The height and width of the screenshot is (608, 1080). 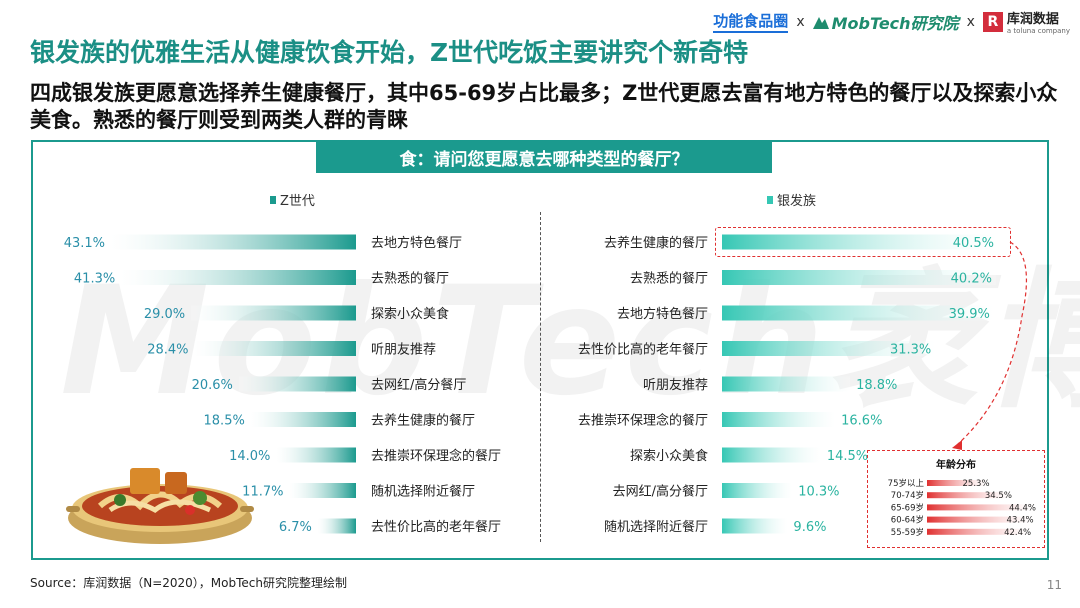 I want to click on age-value-label: 25.3%, so click(x=976, y=484).